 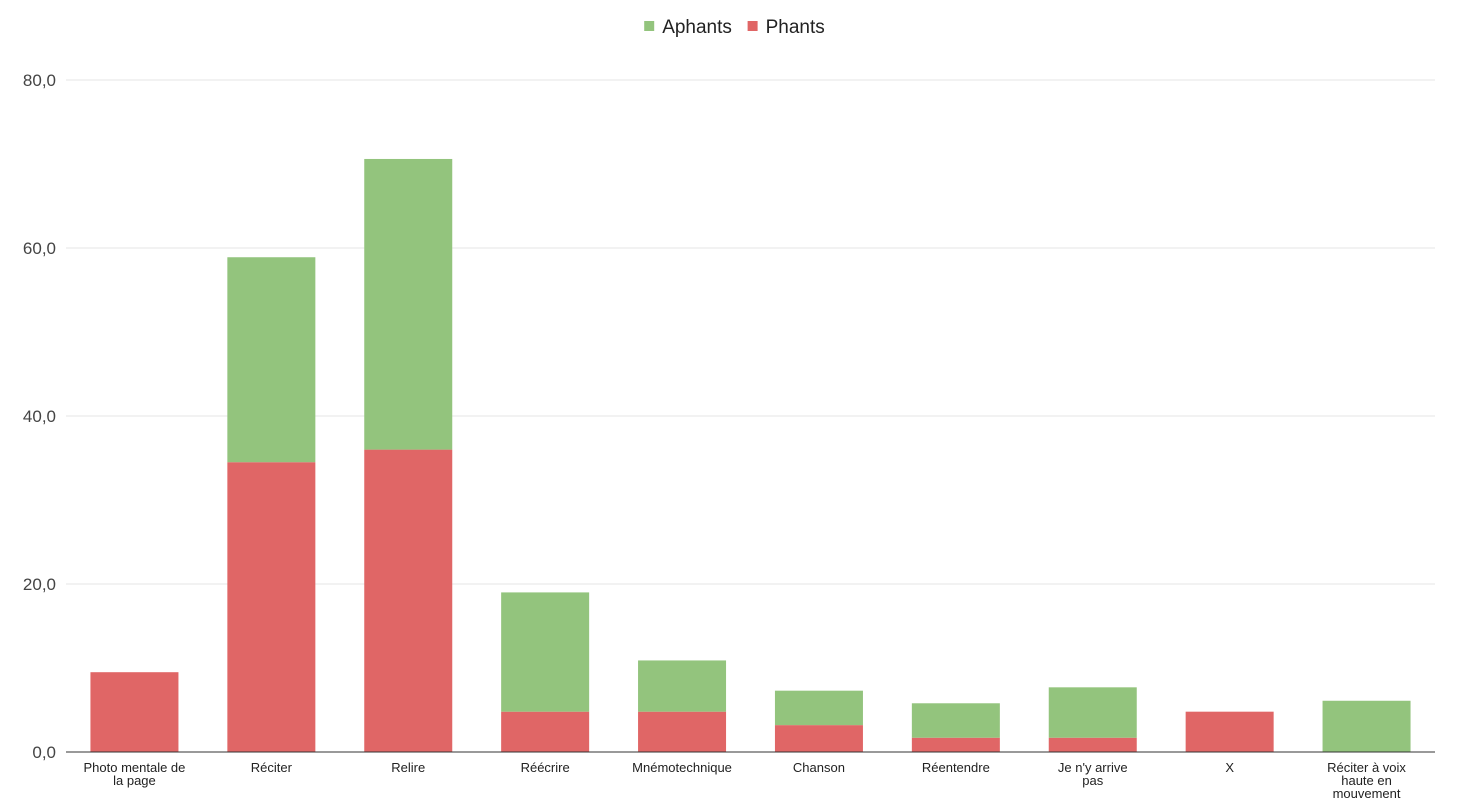 I want to click on x-tick-label: Mnémotechnique, so click(x=682, y=767).